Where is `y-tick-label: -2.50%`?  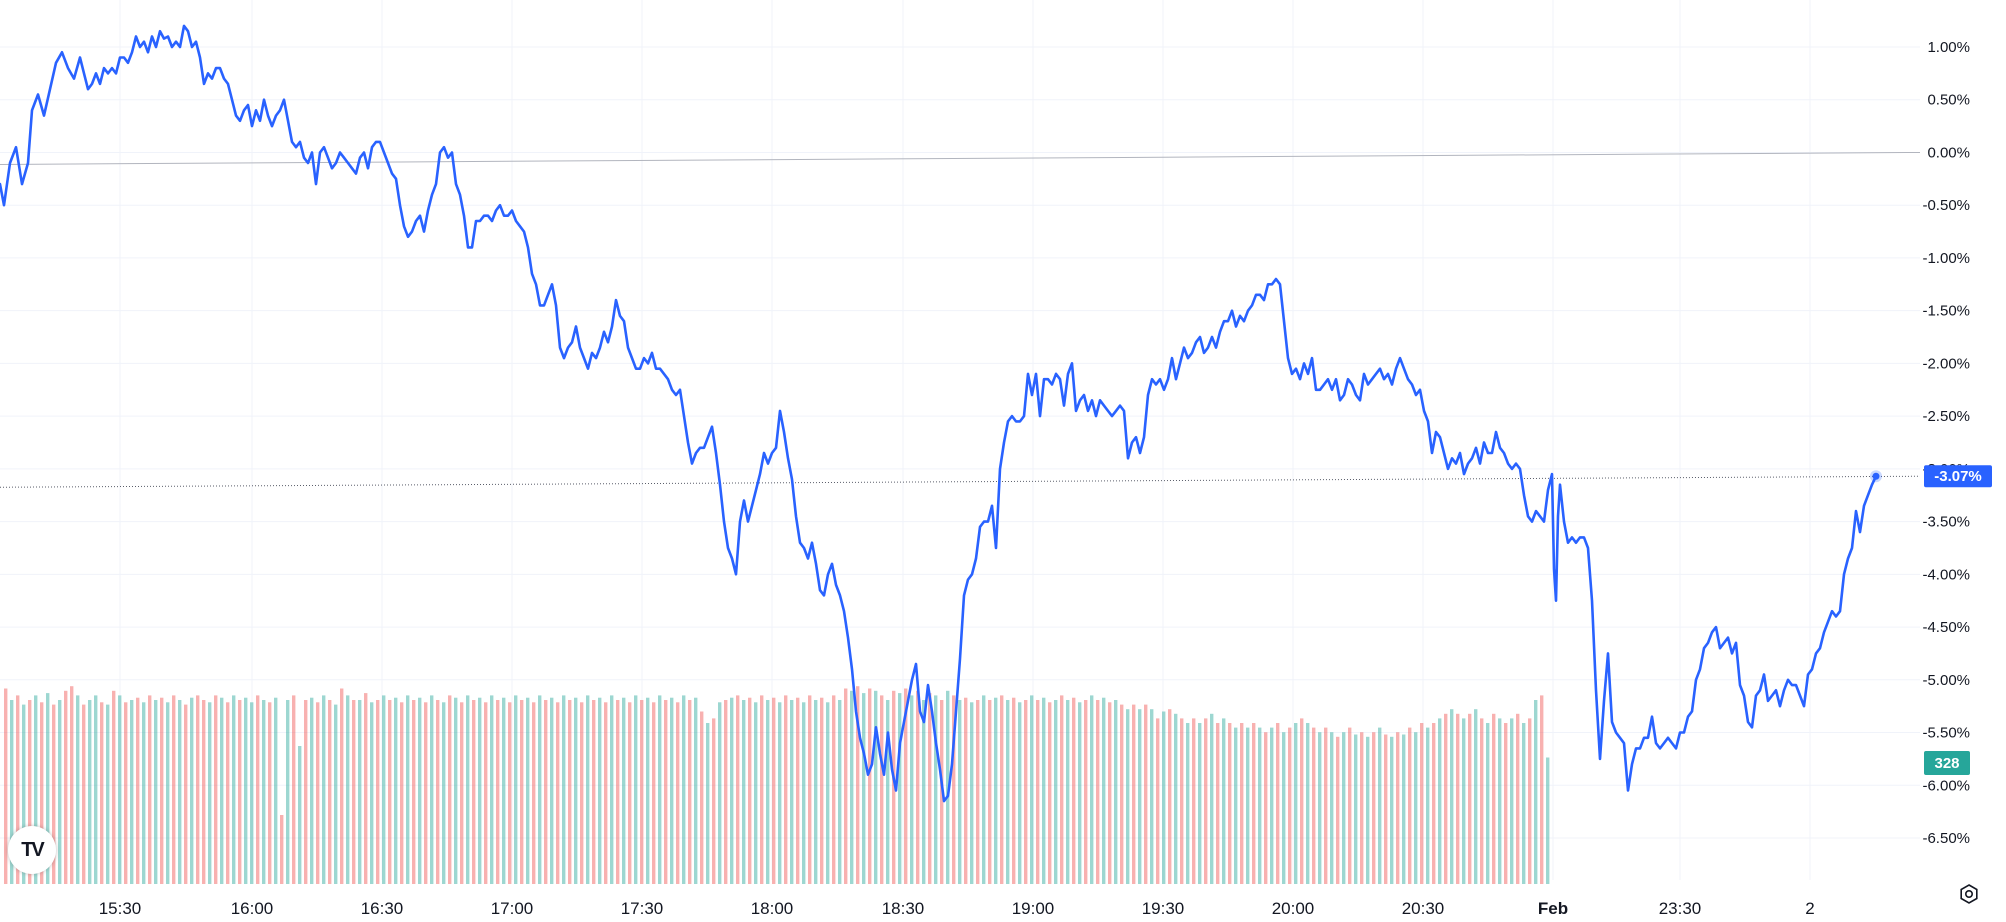
y-tick-label: -2.50% is located at coordinates (1946, 416).